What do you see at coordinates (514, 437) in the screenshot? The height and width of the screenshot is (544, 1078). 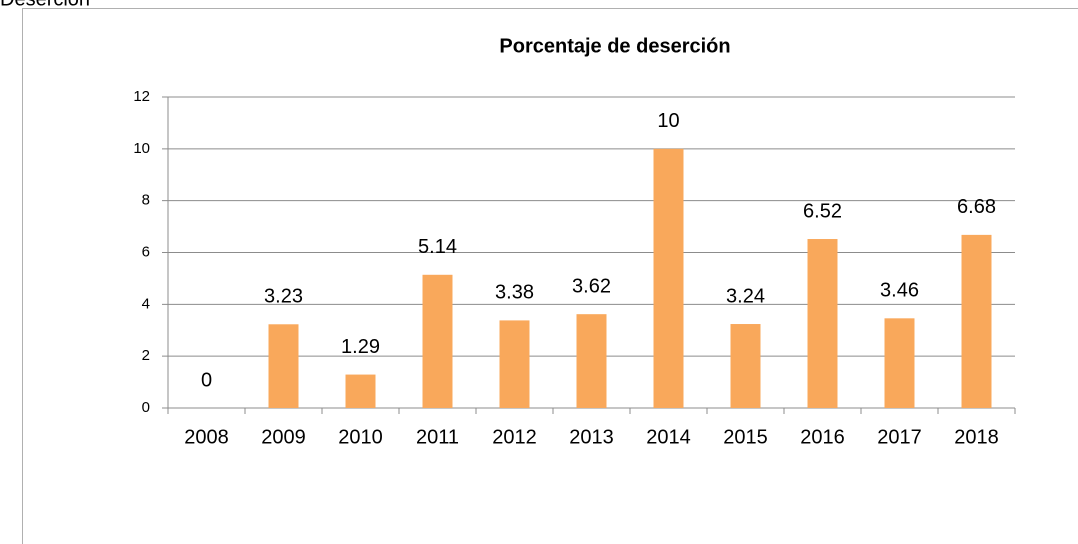 I see `x-tick-label: 2012` at bounding box center [514, 437].